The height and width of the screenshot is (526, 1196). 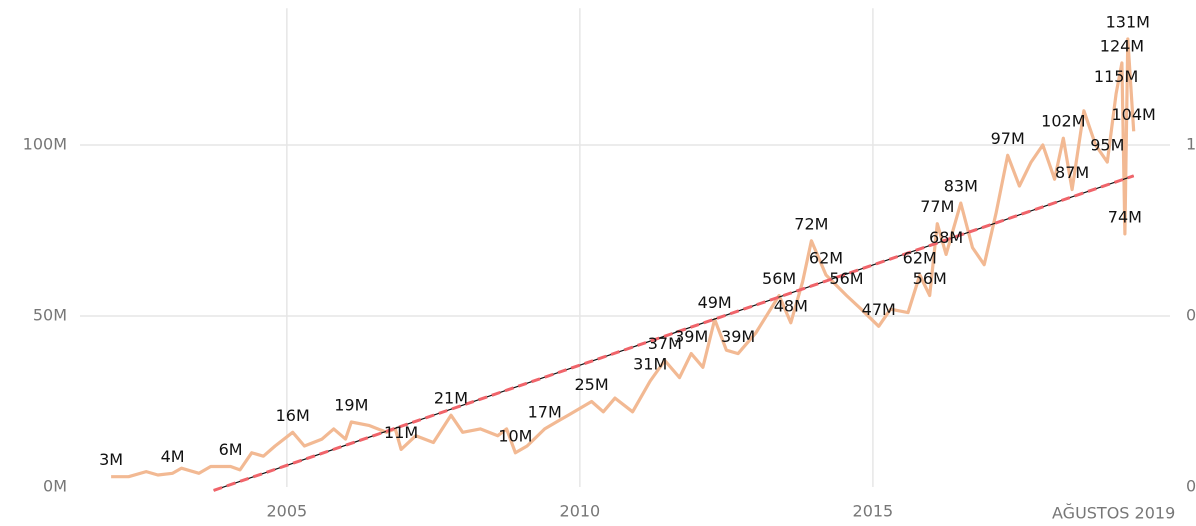 What do you see at coordinates (231, 449) in the screenshot?
I see `data-label: 6M` at bounding box center [231, 449].